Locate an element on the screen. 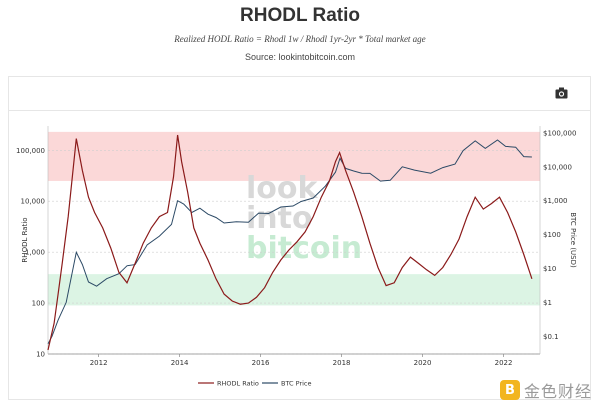  y2-tick-label: $10 is located at coordinates (549, 269).